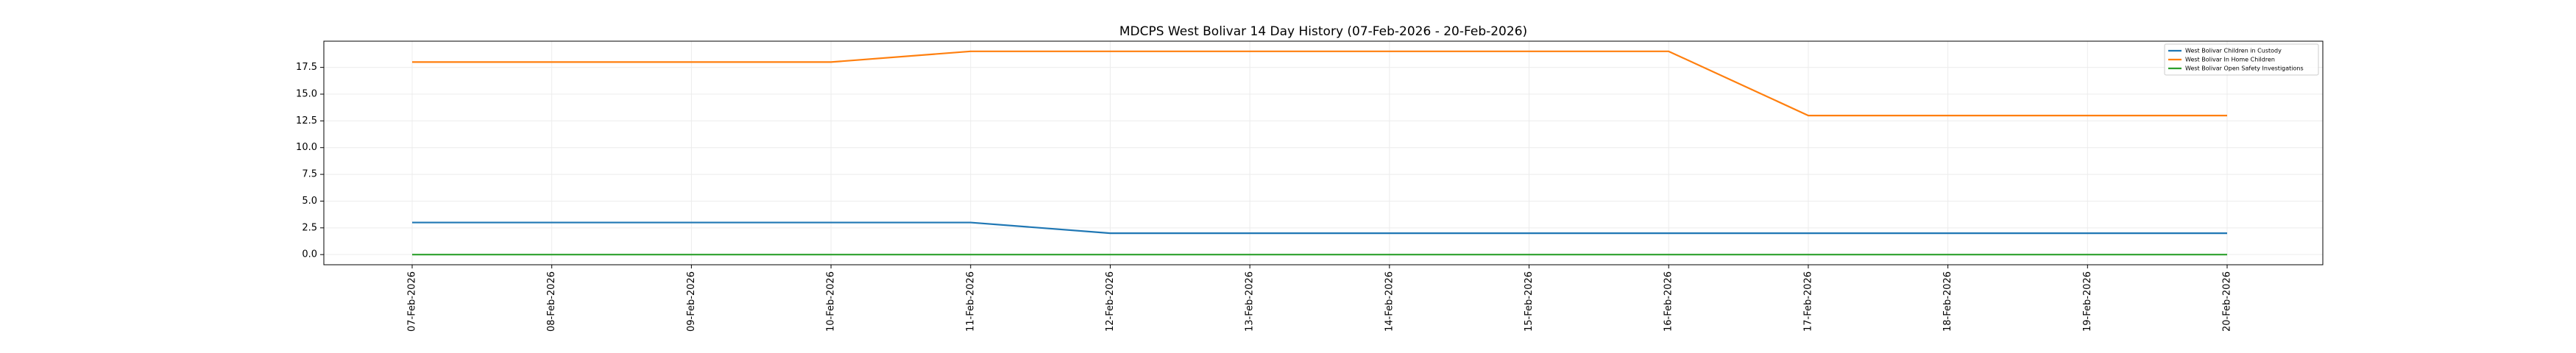 The image size is (2576, 353). I want to click on legend-label: West Bolivar Children in Custody, so click(2233, 51).